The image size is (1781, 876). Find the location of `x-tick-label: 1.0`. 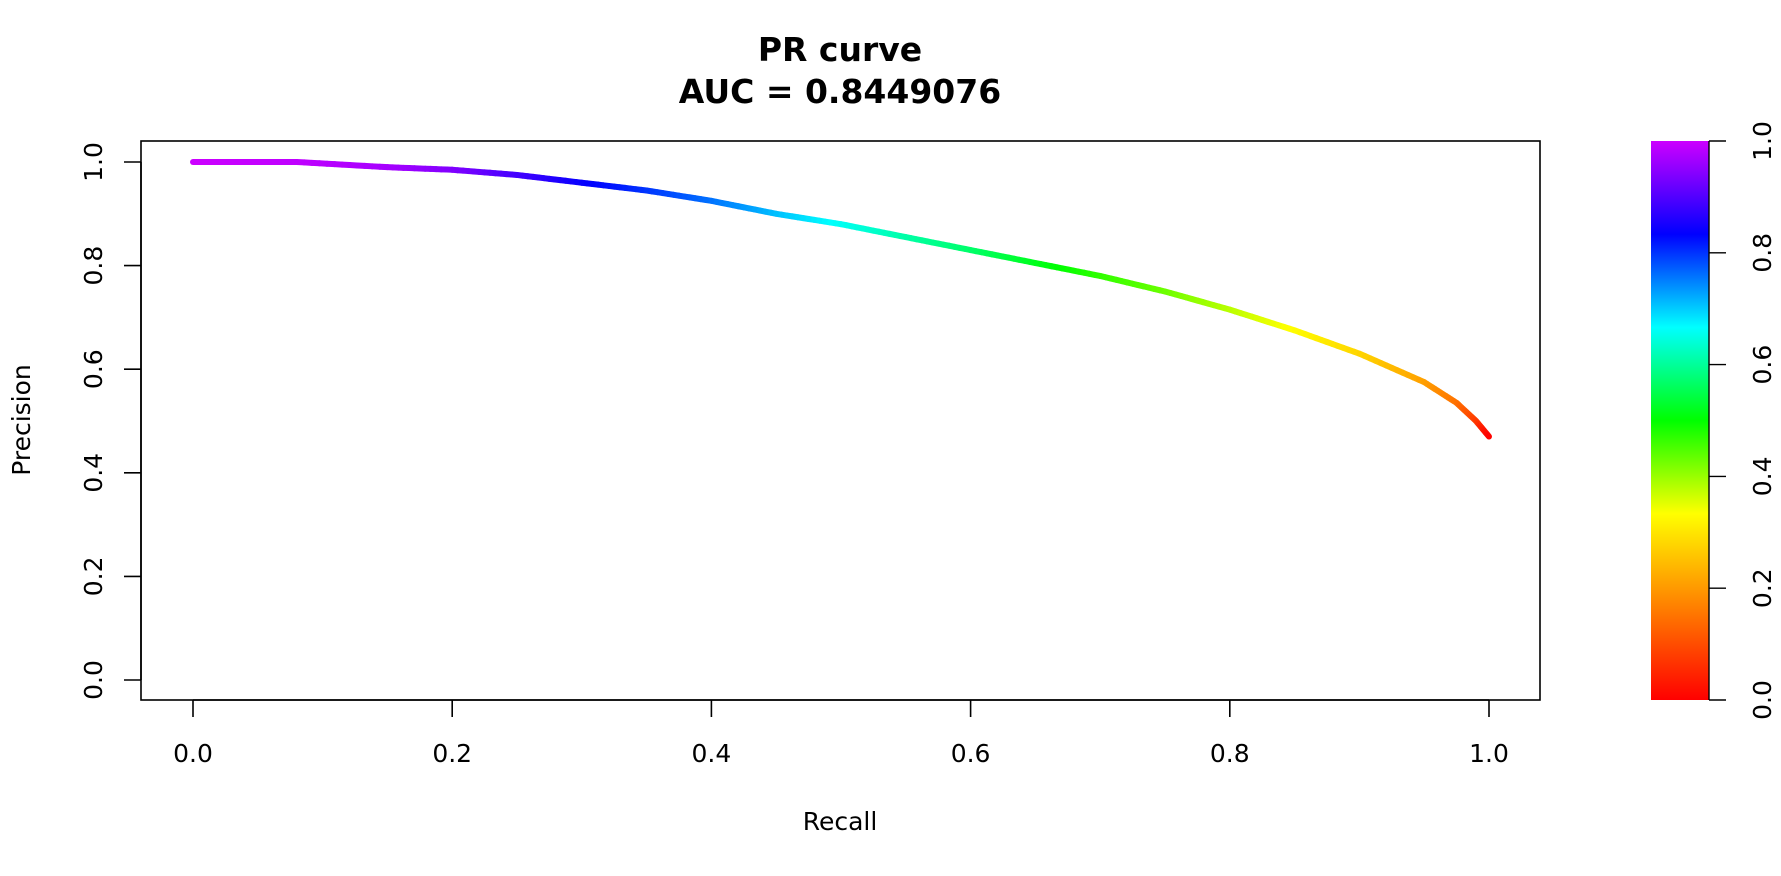

x-tick-label: 1.0 is located at coordinates (1489, 753).